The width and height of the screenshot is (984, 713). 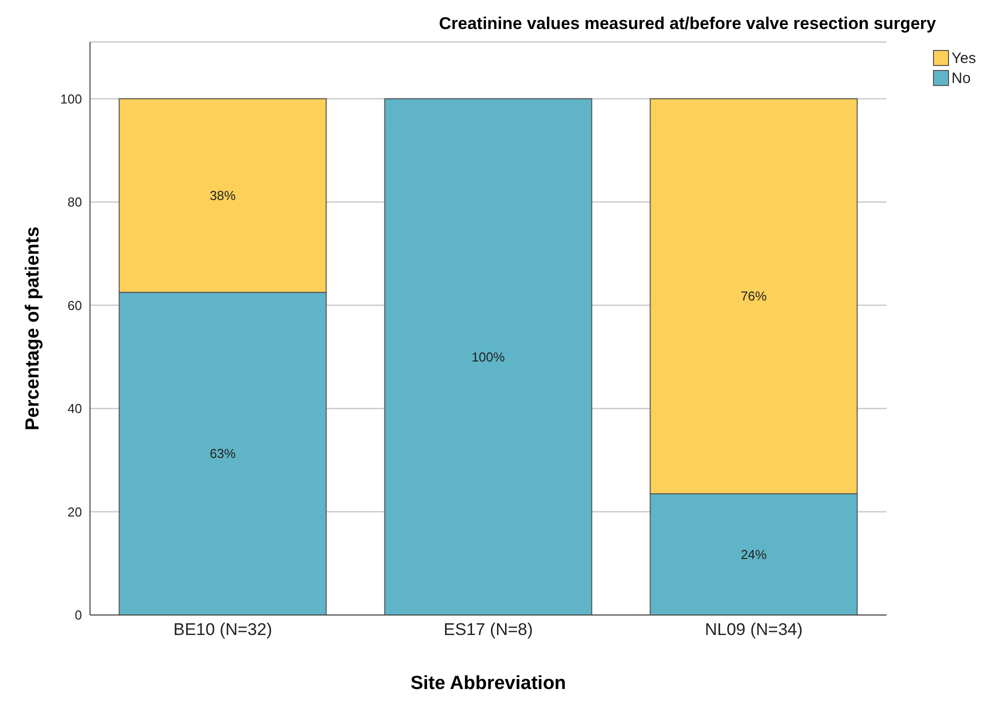 I want to click on y-tick-label: 40, so click(x=75, y=408).